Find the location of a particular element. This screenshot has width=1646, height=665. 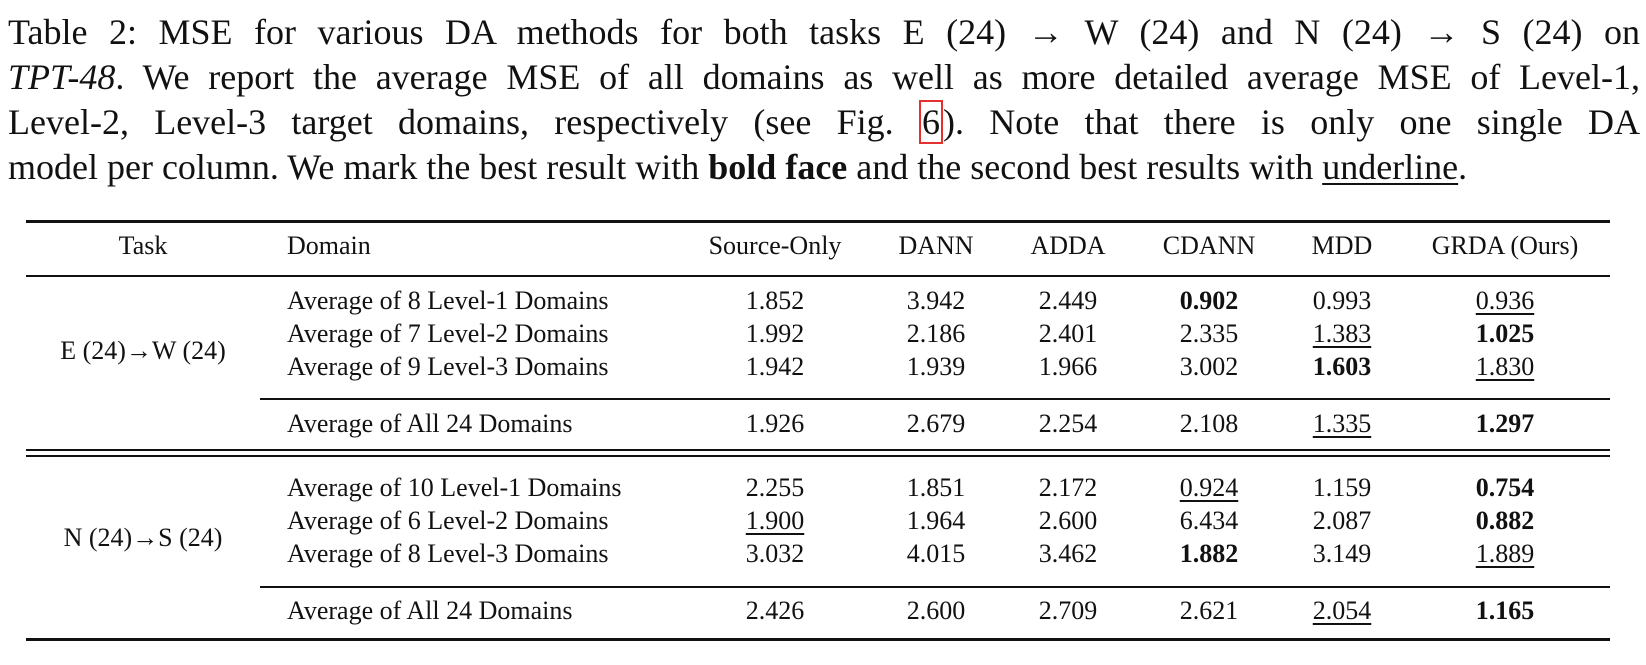

caption-line4-text-c: . is located at coordinates (1463, 167).